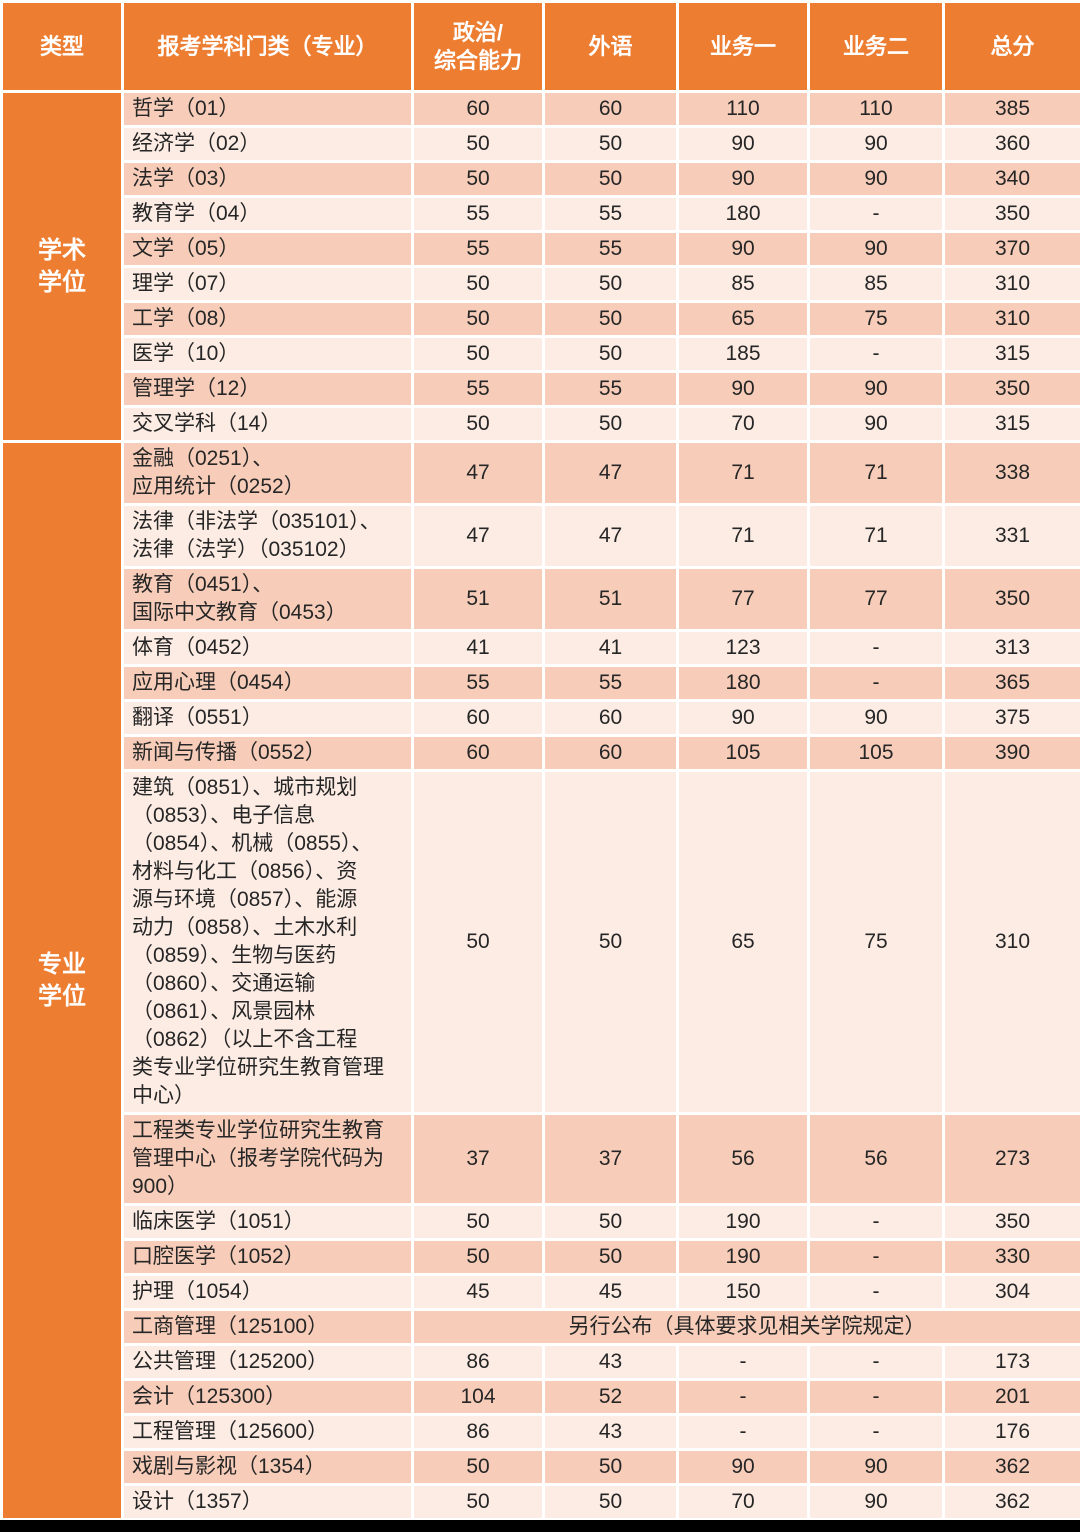 The height and width of the screenshot is (1532, 1080). Describe the element at coordinates (267, 683) in the screenshot. I see `subject-cell: 应用心理（0454）` at that location.